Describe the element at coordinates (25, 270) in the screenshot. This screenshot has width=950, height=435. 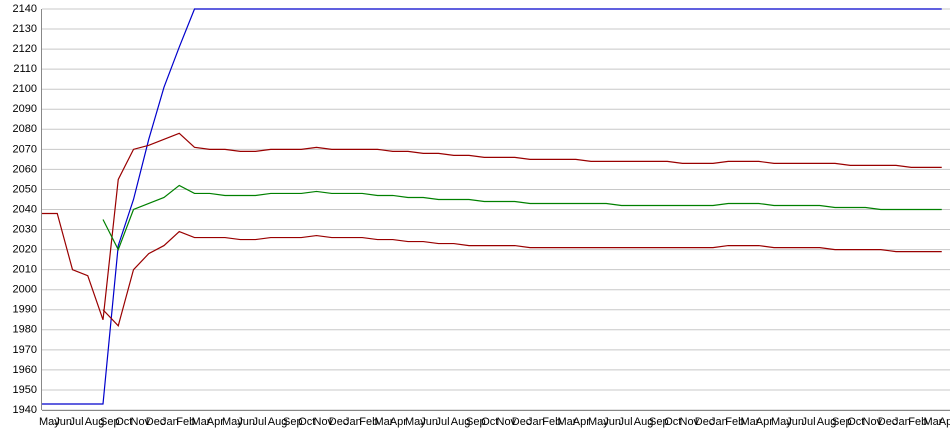
I see `y-tick-label: 2010` at that location.